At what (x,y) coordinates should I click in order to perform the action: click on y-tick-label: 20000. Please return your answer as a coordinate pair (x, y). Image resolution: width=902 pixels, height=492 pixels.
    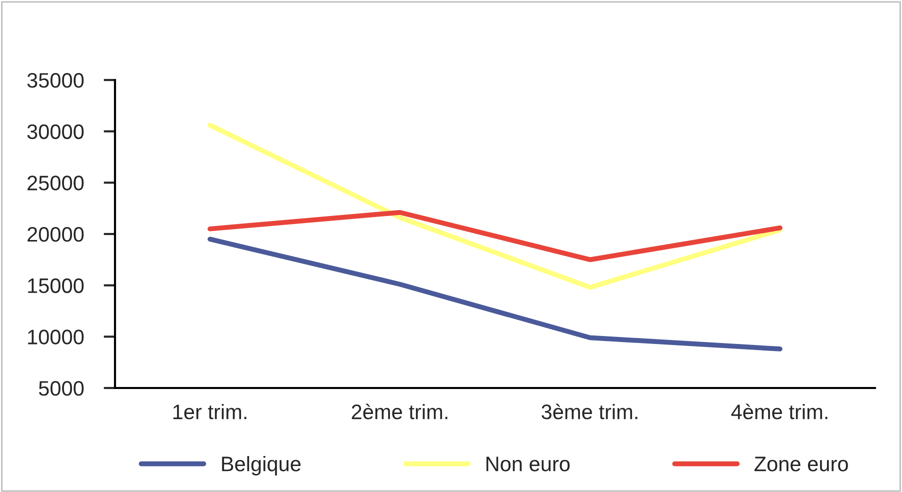
    Looking at the image, I should click on (56, 234).